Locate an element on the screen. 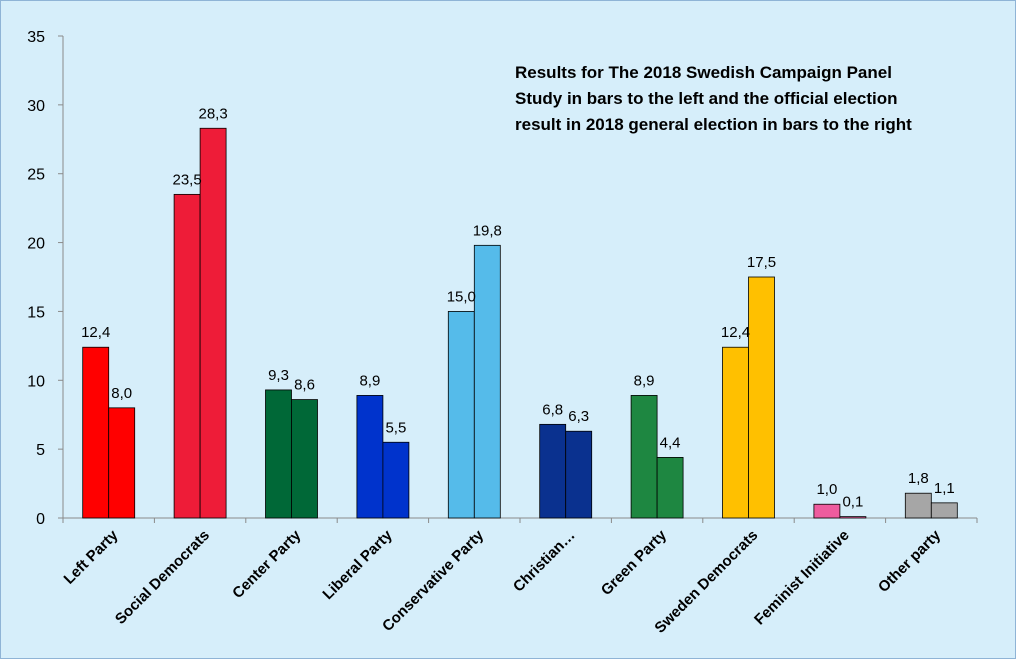  y-tick-label: 15 is located at coordinates (36, 312).